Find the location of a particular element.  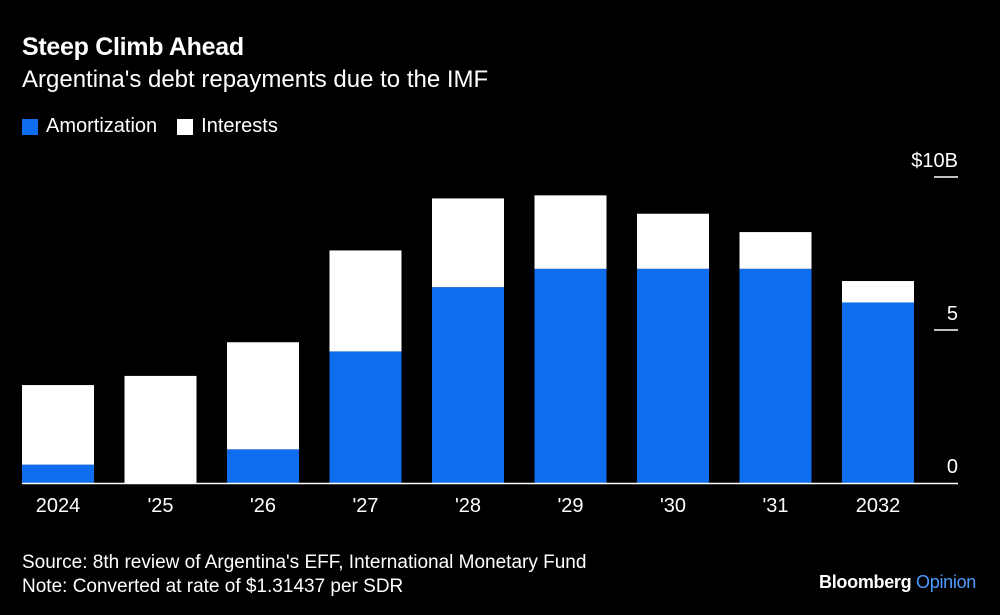

brand-logo: Bloomberg Opinion is located at coordinates (897, 582).